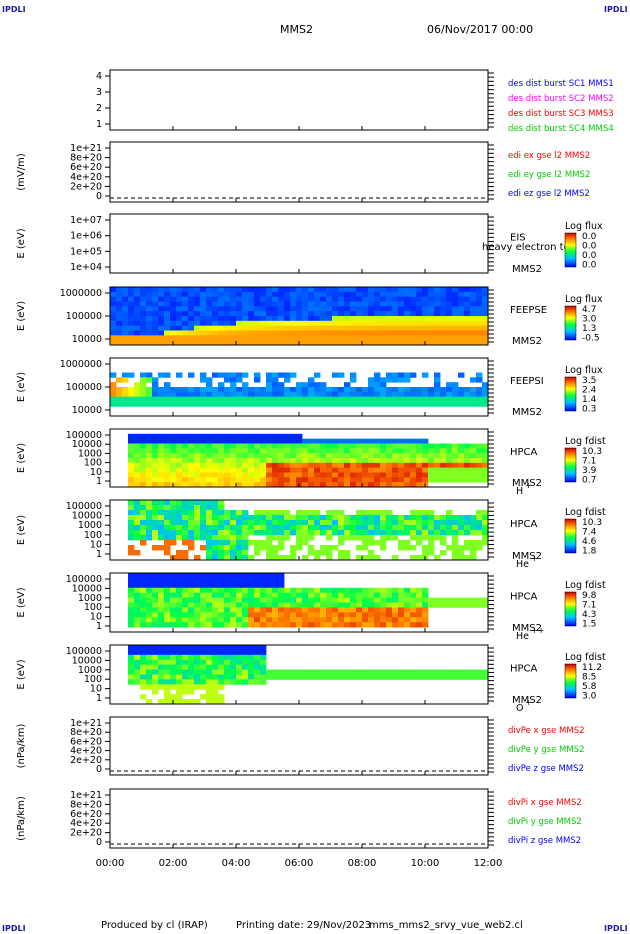  What do you see at coordinates (14, 928) in the screenshot?
I see `corner-label-bl: IPDLI` at bounding box center [14, 928].